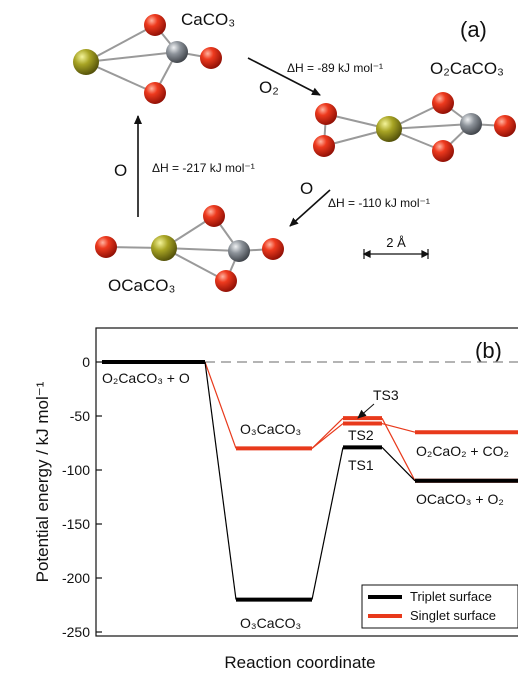 The width and height of the screenshot is (518, 674). I want to click on ts3-pointer, so click(366, 411).